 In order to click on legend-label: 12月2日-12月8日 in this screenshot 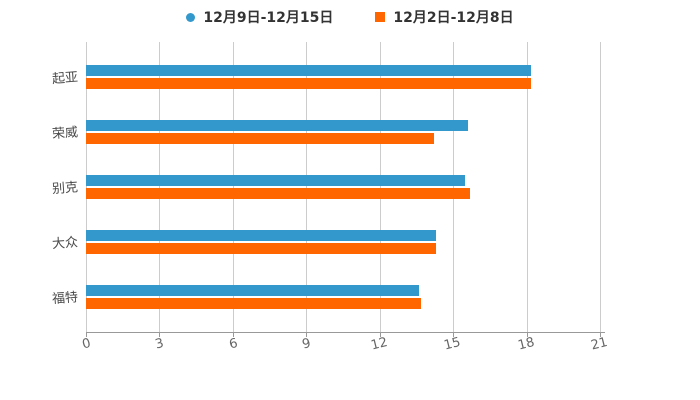, I will do `click(453, 18)`.